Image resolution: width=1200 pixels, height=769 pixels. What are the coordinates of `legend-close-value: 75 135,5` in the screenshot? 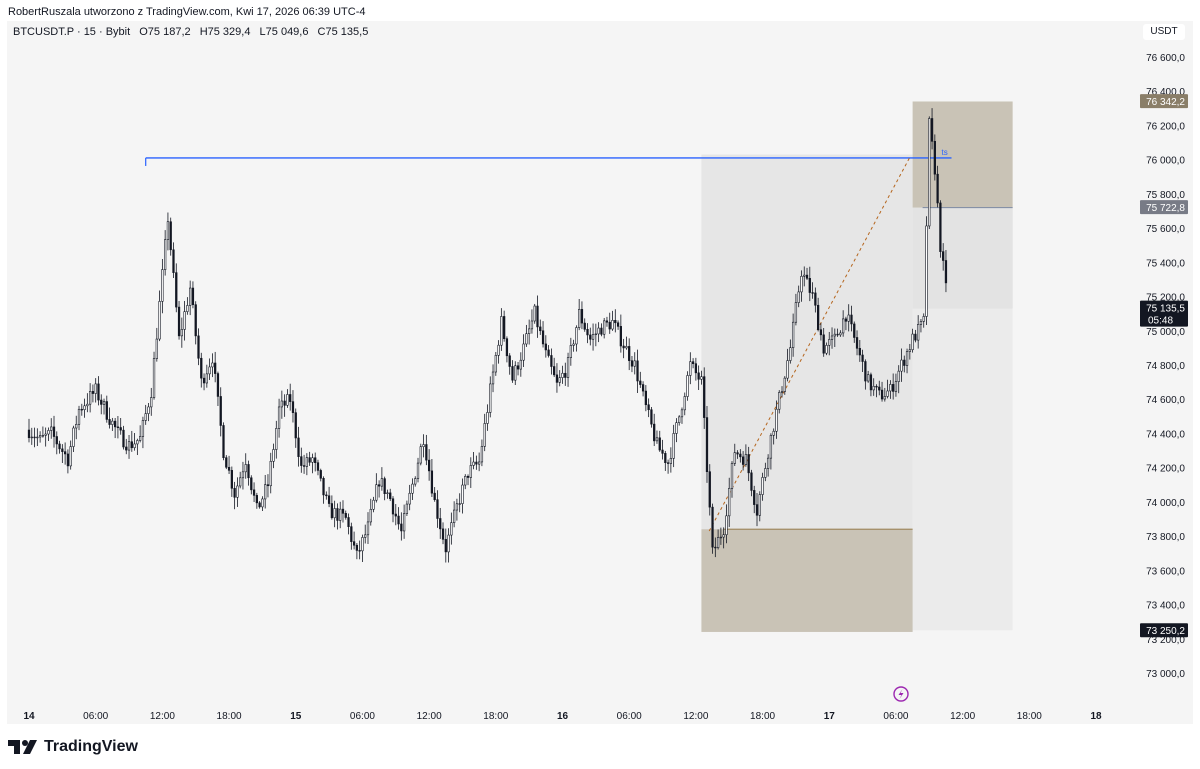 It's located at (347, 32).